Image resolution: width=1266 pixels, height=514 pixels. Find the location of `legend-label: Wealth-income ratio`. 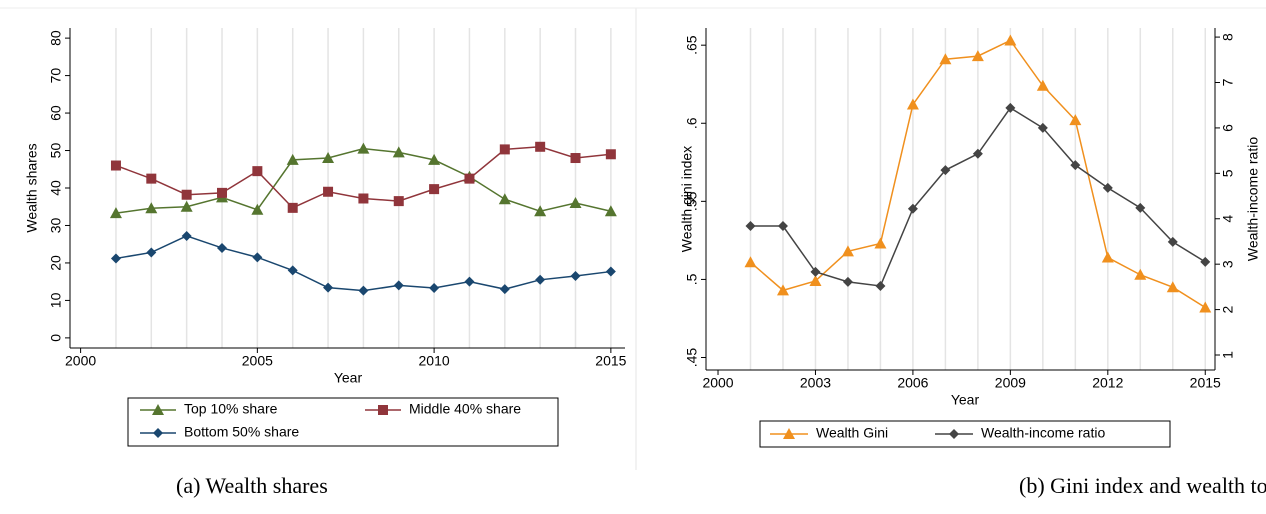

legend-label: Wealth-income ratio is located at coordinates (1043, 433).